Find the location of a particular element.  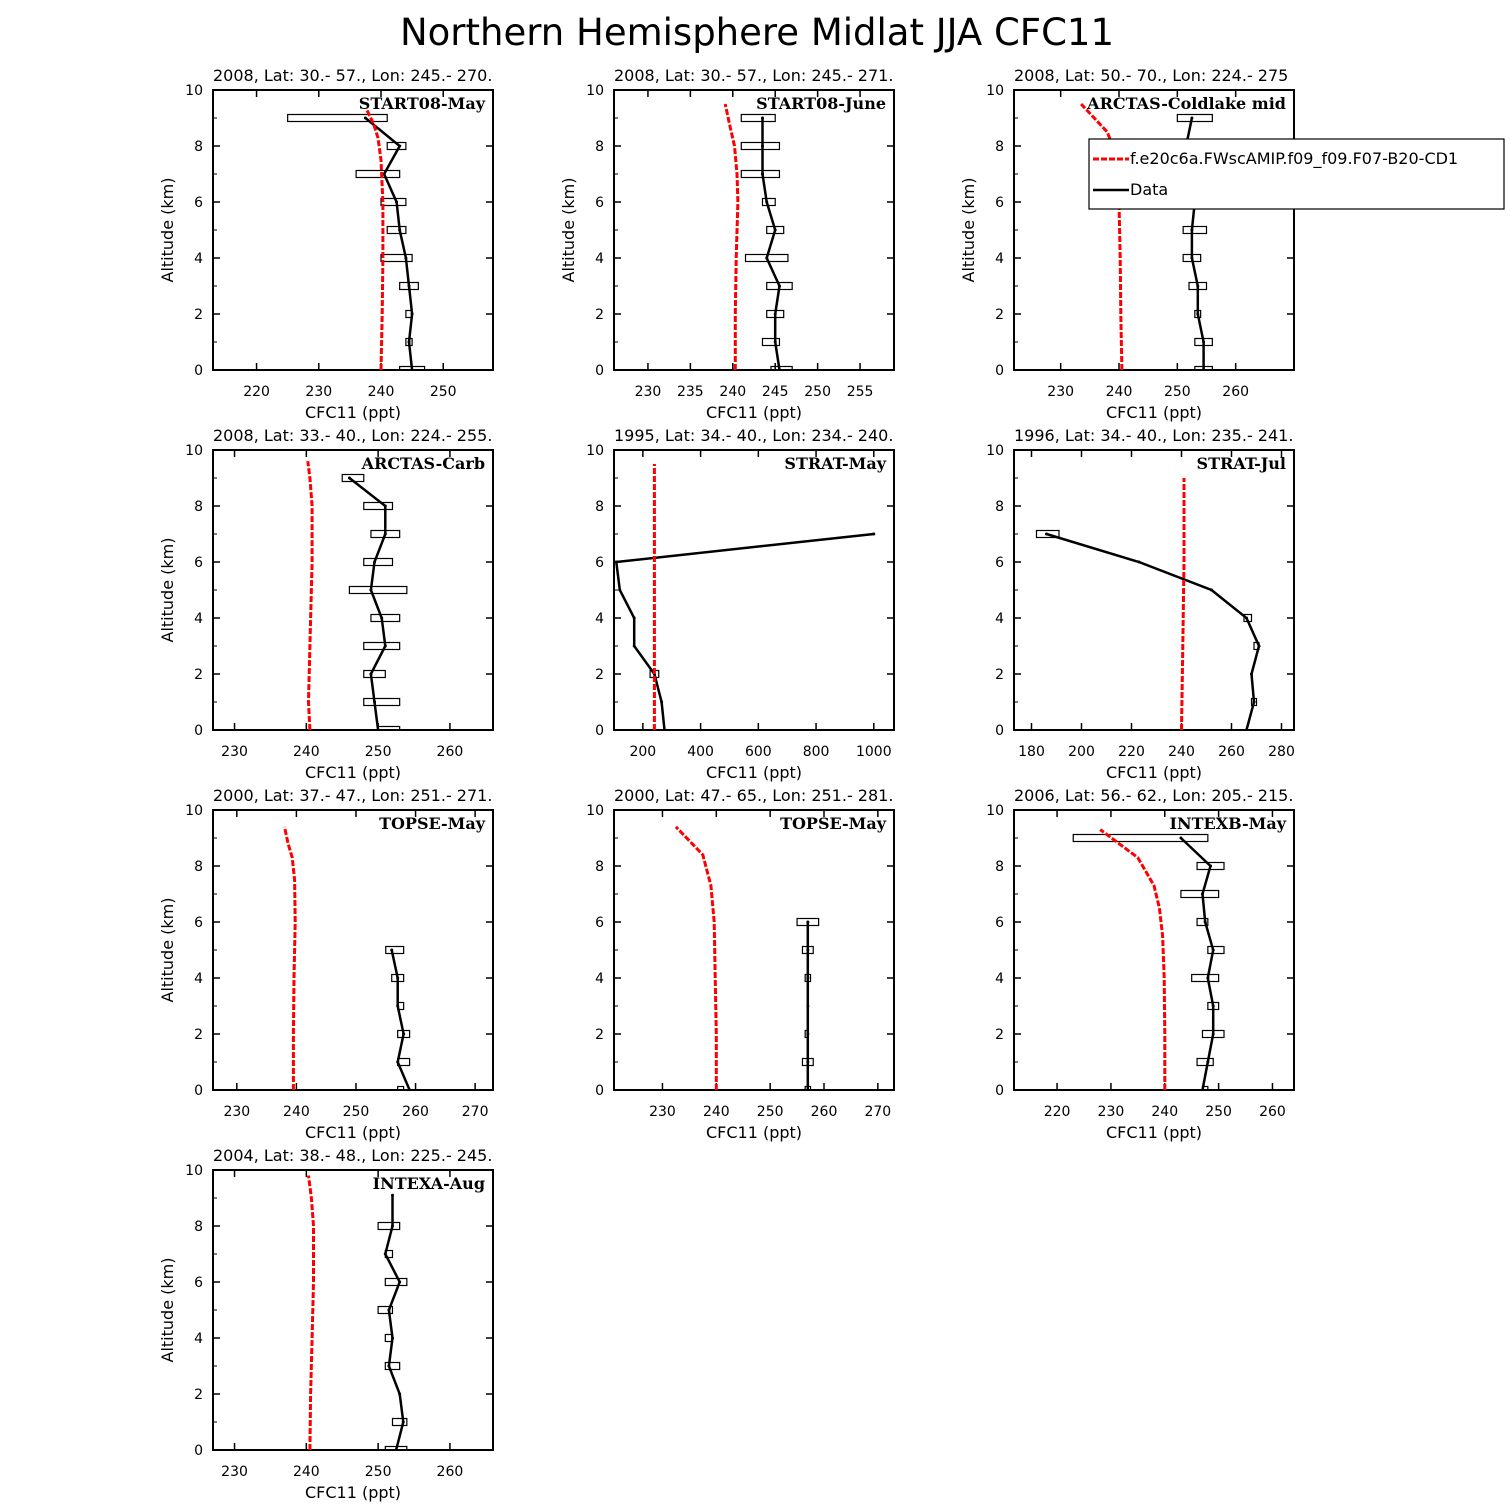

x-tick-label: 180 is located at coordinates (1031, 752).